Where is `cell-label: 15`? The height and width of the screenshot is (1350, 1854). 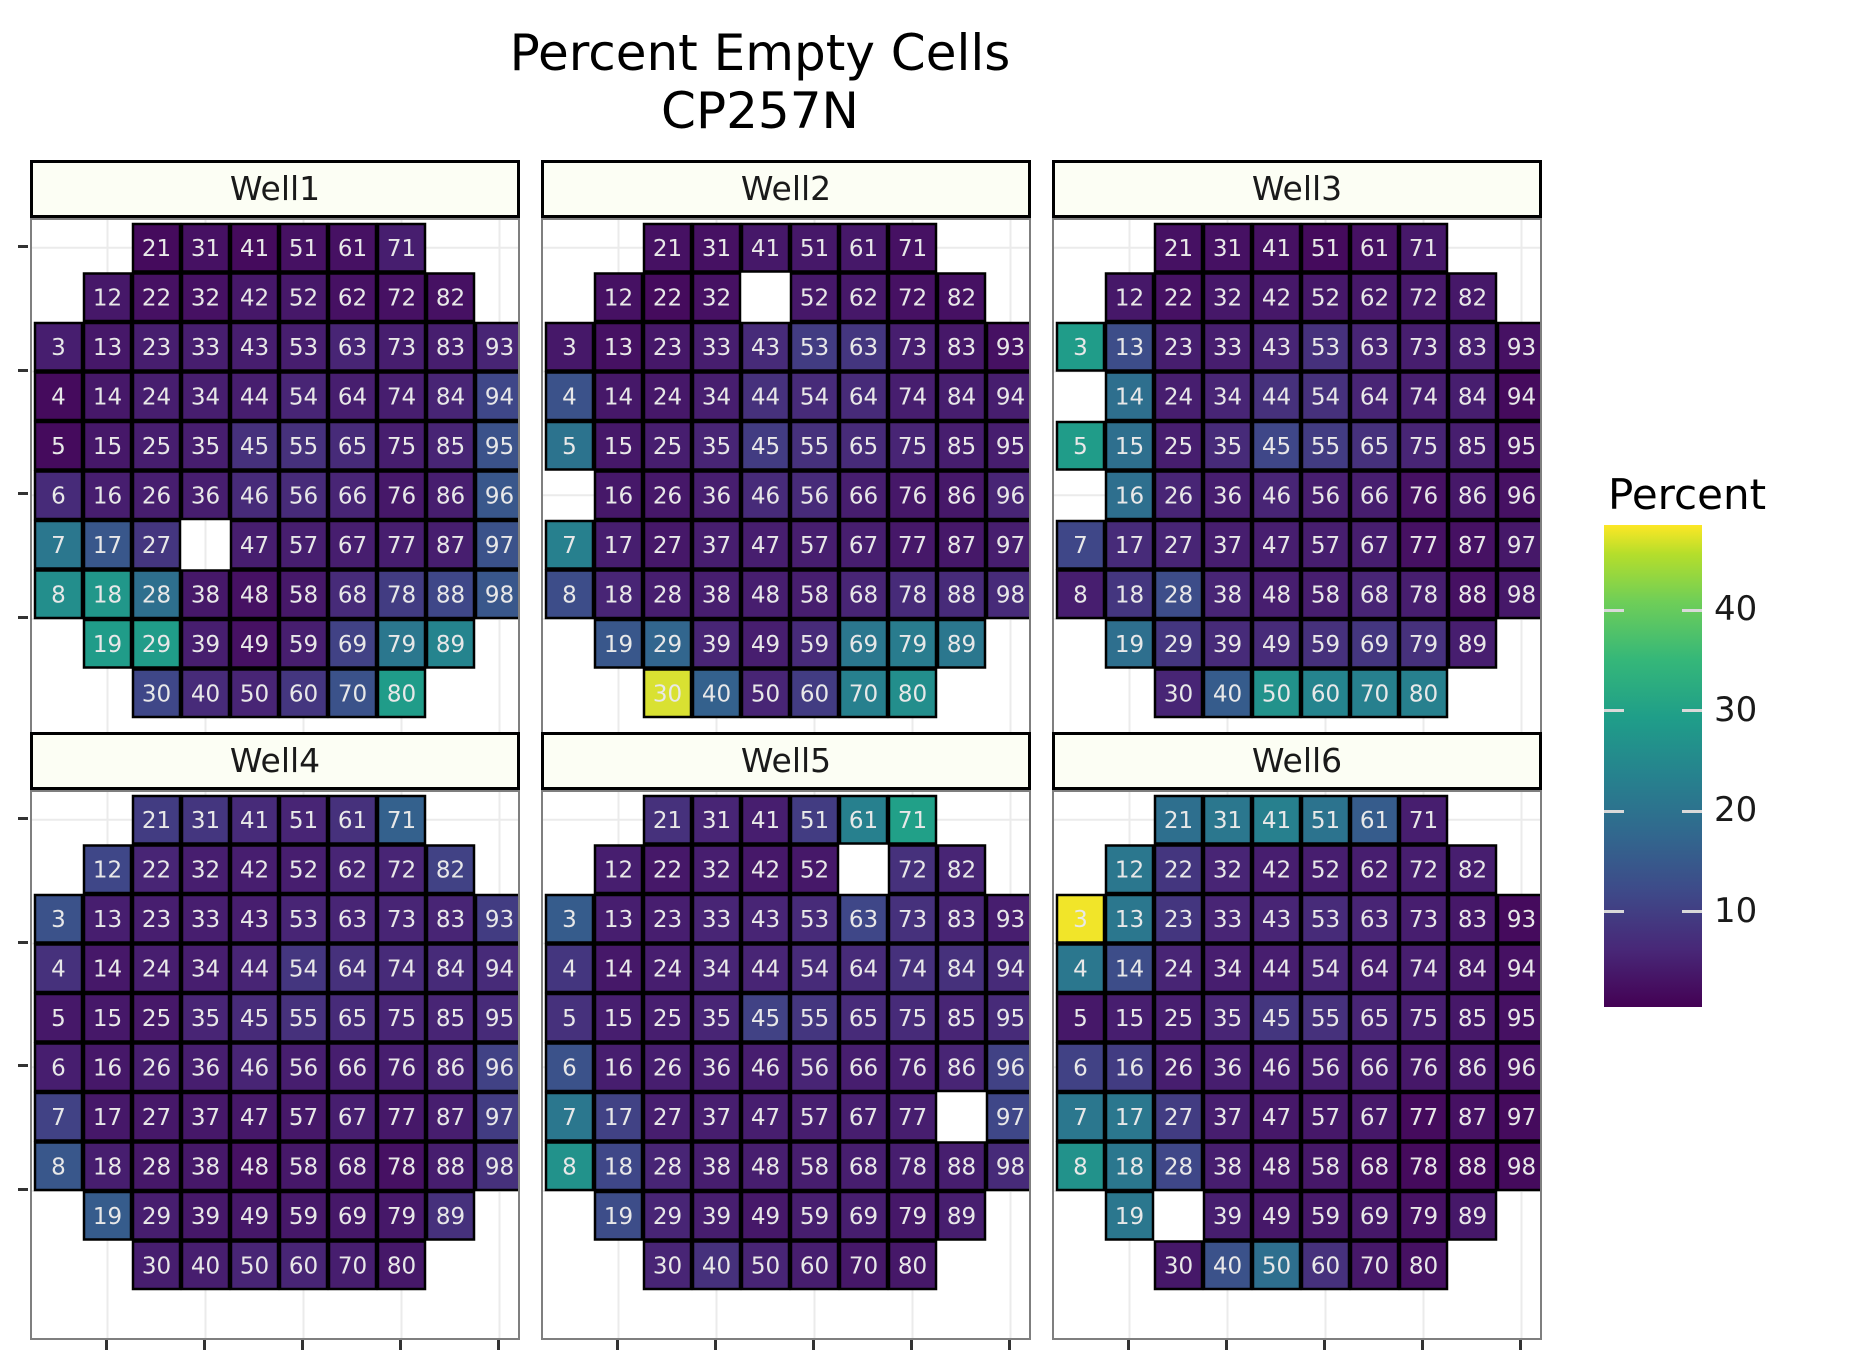 cell-label: 15 is located at coordinates (1129, 447).